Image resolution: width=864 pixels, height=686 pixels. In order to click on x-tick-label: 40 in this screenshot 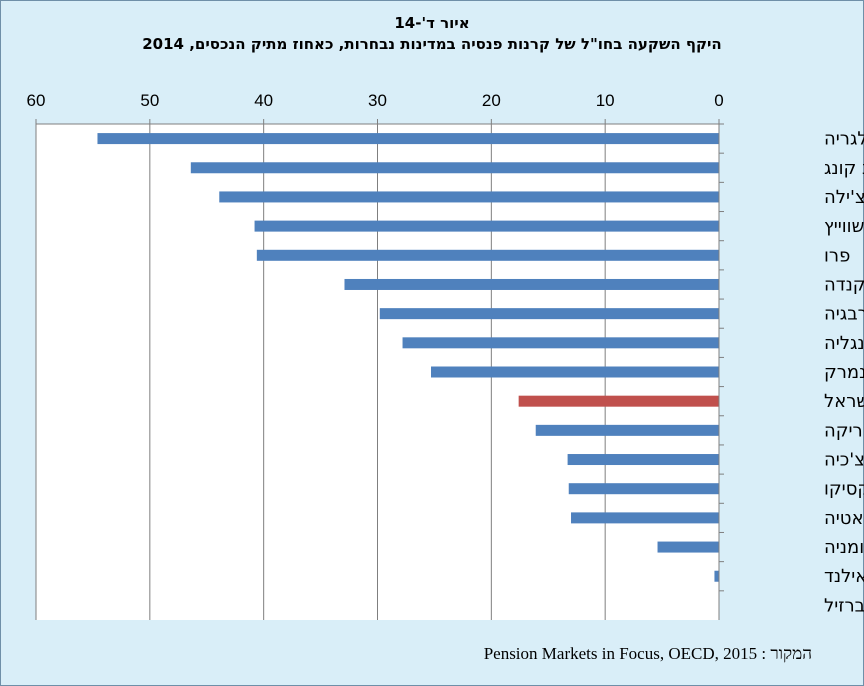, I will do `click(263, 100)`.